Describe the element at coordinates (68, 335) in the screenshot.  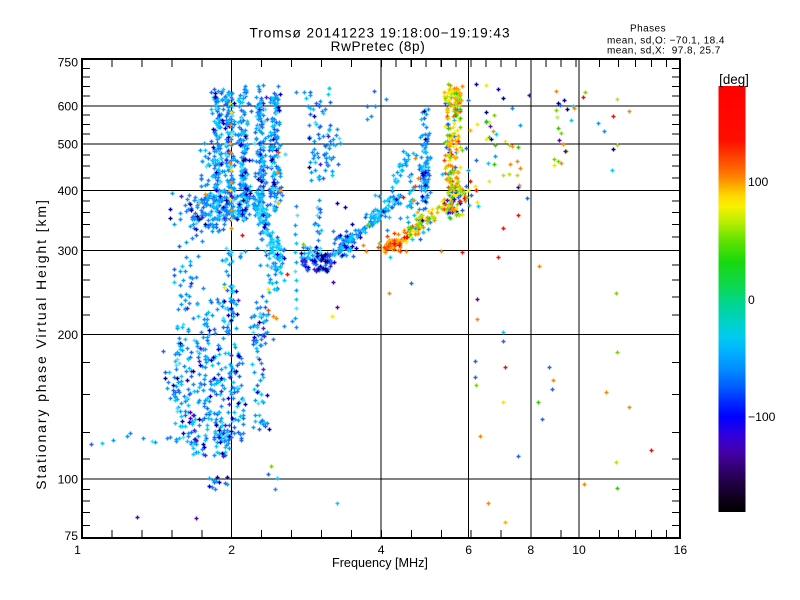
I see `svg-text: 200` at that location.